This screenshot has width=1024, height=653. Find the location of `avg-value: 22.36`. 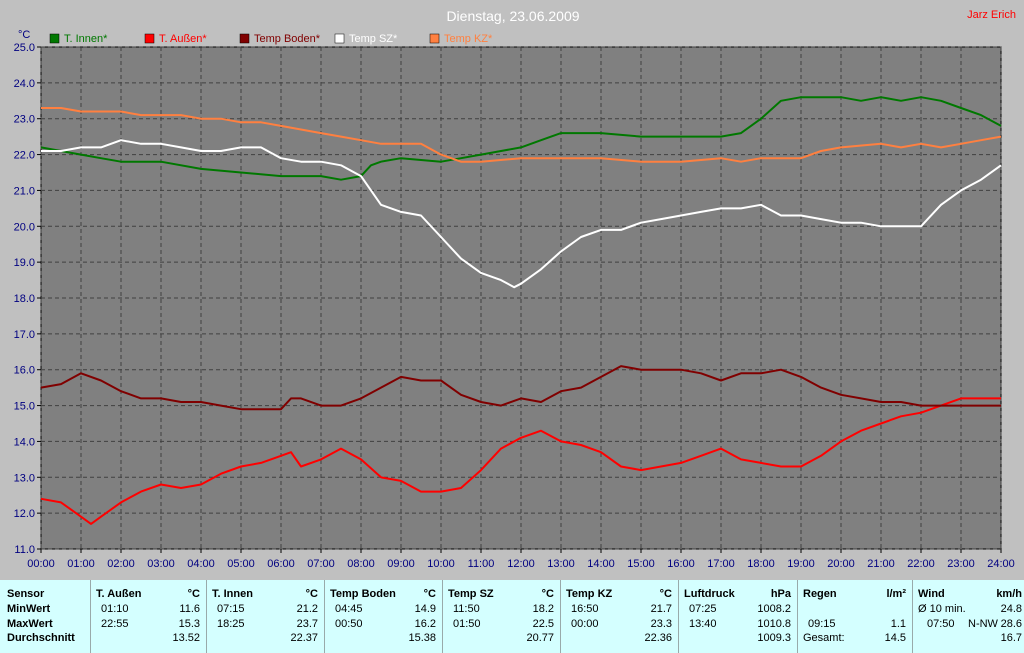

avg-value: 22.36 is located at coordinates (658, 638).